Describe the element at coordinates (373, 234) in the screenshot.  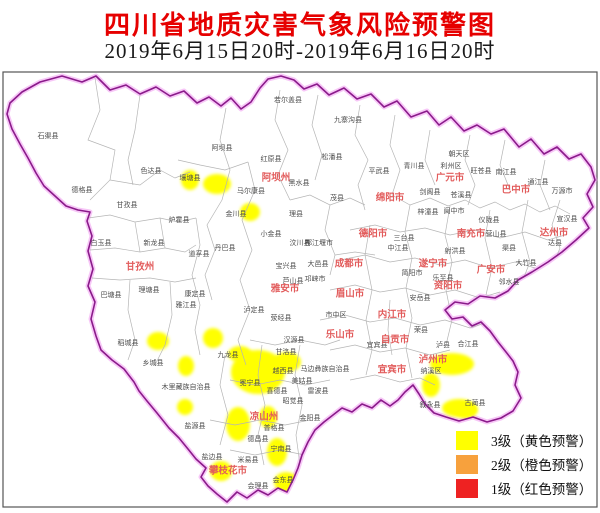
I see `city-label: 德阳市` at that location.